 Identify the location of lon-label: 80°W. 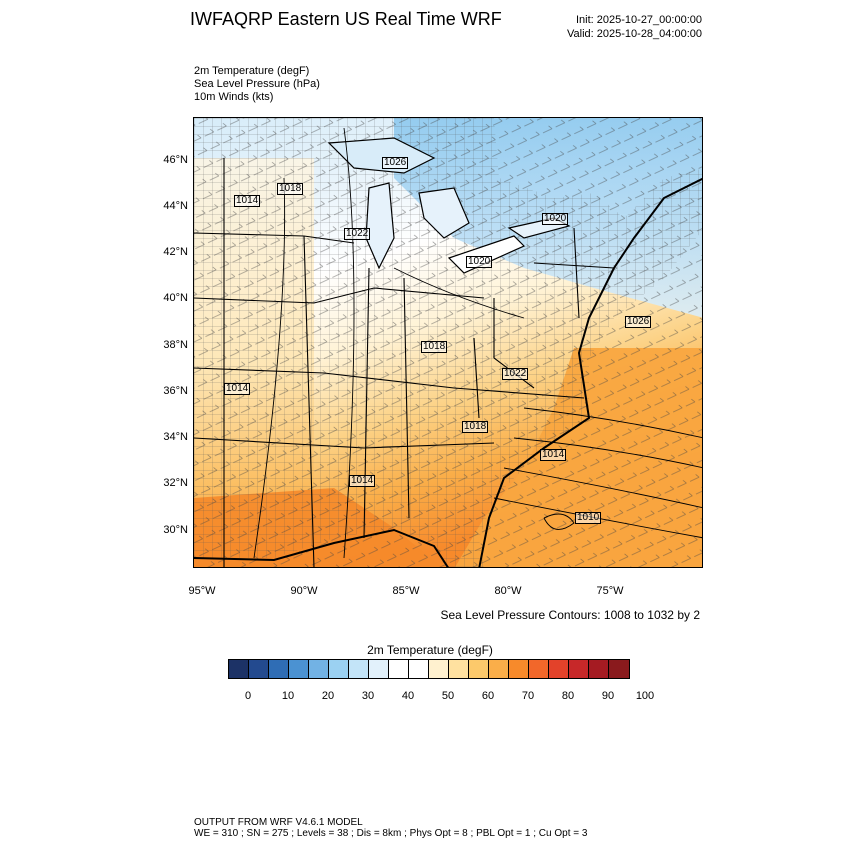
(508, 591).